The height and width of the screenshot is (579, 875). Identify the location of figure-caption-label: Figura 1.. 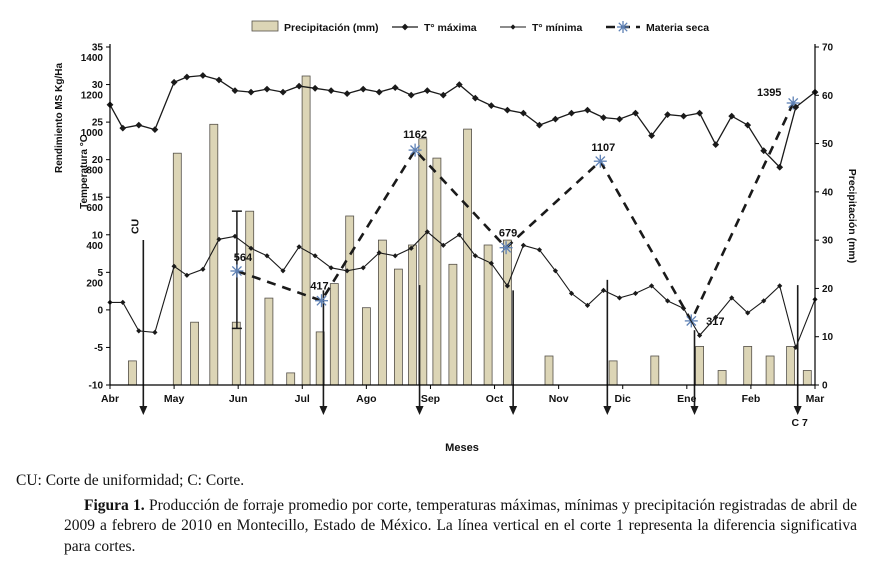
(114, 505).